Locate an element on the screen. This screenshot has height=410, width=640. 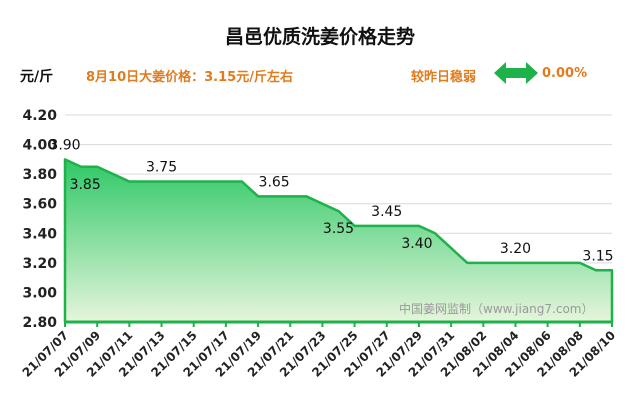
y-tick-label: 3.60 is located at coordinates (39, 205).